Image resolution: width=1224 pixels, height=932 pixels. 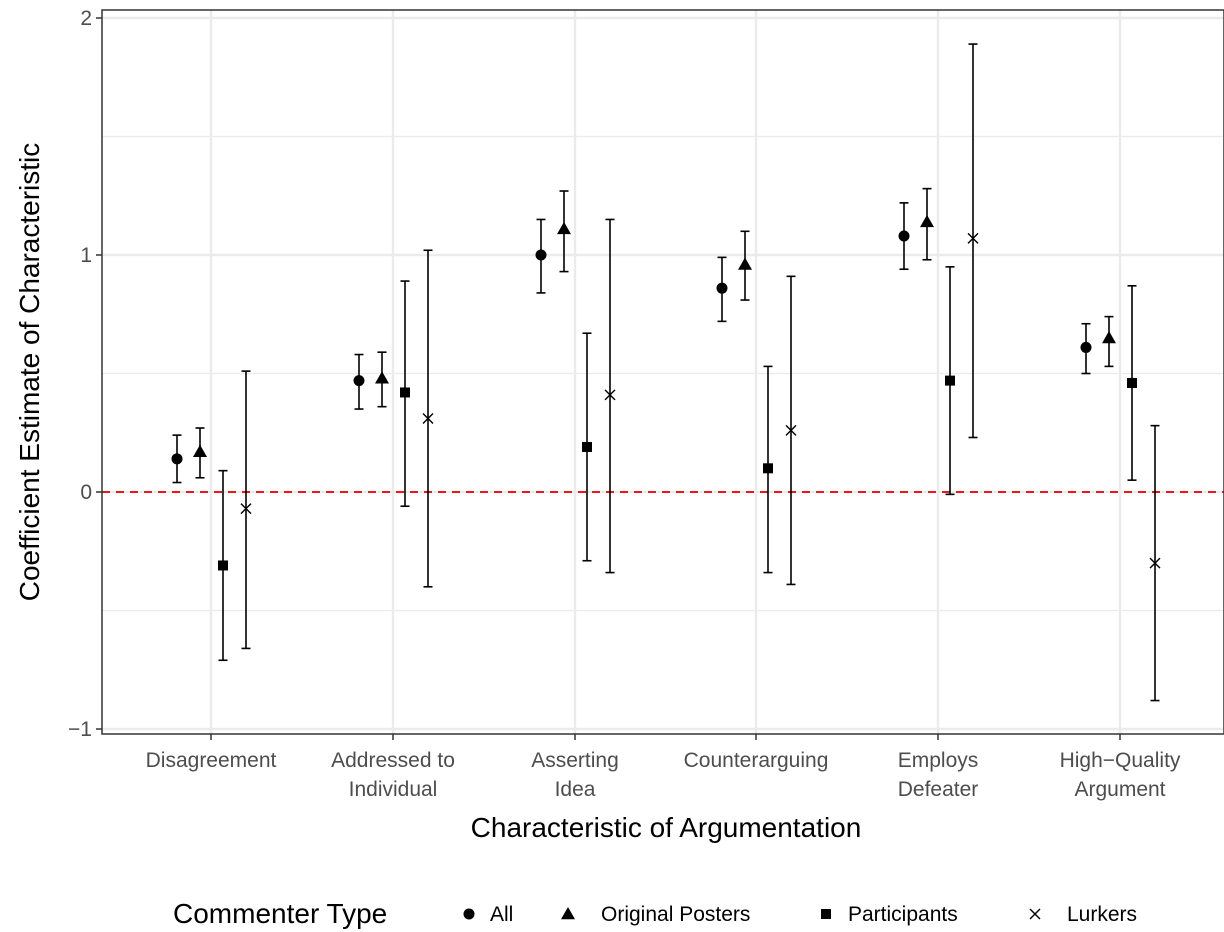 What do you see at coordinates (86, 492) in the screenshot?
I see `y-tick-label: 0` at bounding box center [86, 492].